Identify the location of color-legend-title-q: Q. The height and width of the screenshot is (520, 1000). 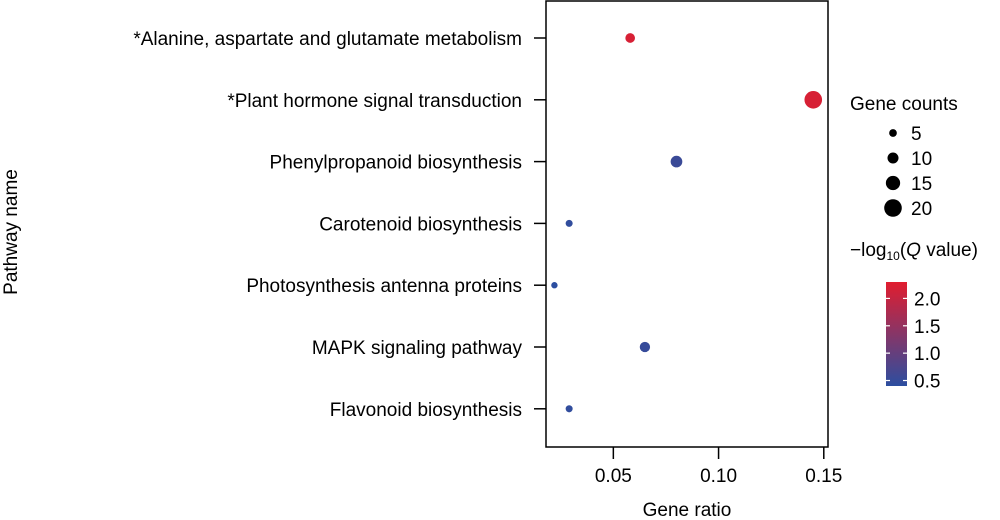
(913, 250).